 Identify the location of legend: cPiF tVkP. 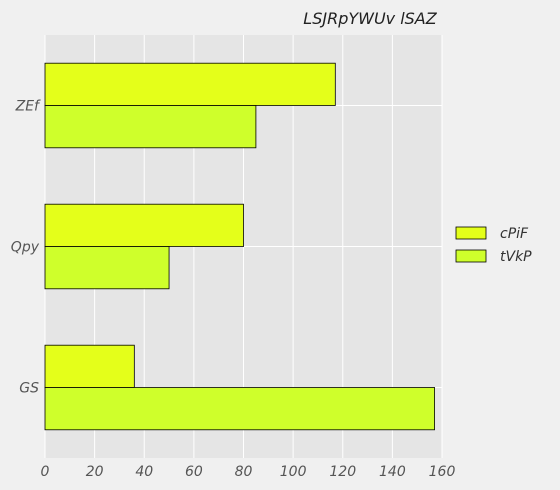
(493, 245).